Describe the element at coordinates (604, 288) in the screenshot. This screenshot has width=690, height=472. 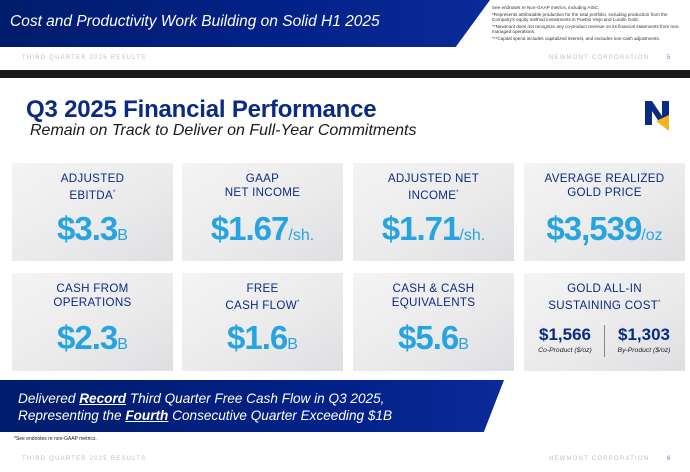
I see `card-label-line: GOLD ALL-IN` at that location.